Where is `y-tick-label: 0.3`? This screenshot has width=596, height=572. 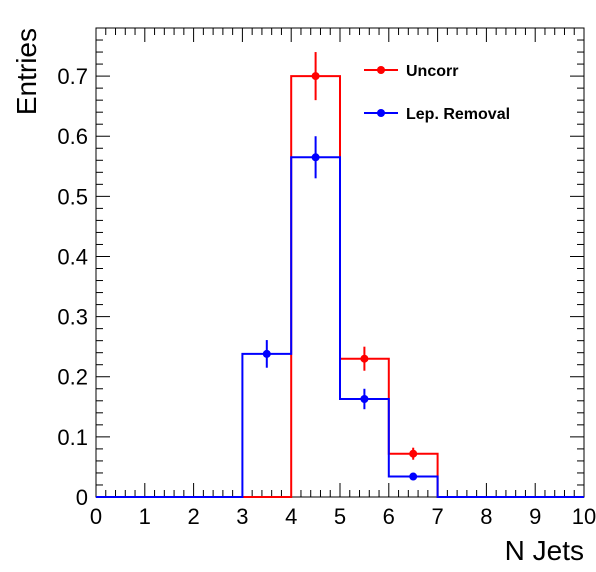
y-tick-label: 0.3 is located at coordinates (72, 317).